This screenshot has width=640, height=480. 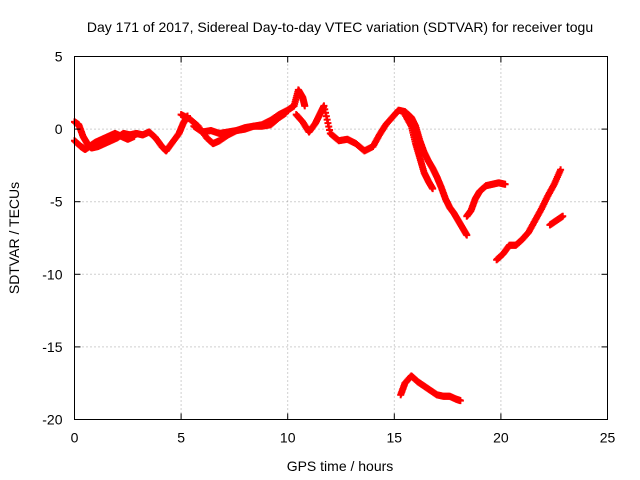 What do you see at coordinates (52, 420) in the screenshot?
I see `y-tick-label: -20` at bounding box center [52, 420].